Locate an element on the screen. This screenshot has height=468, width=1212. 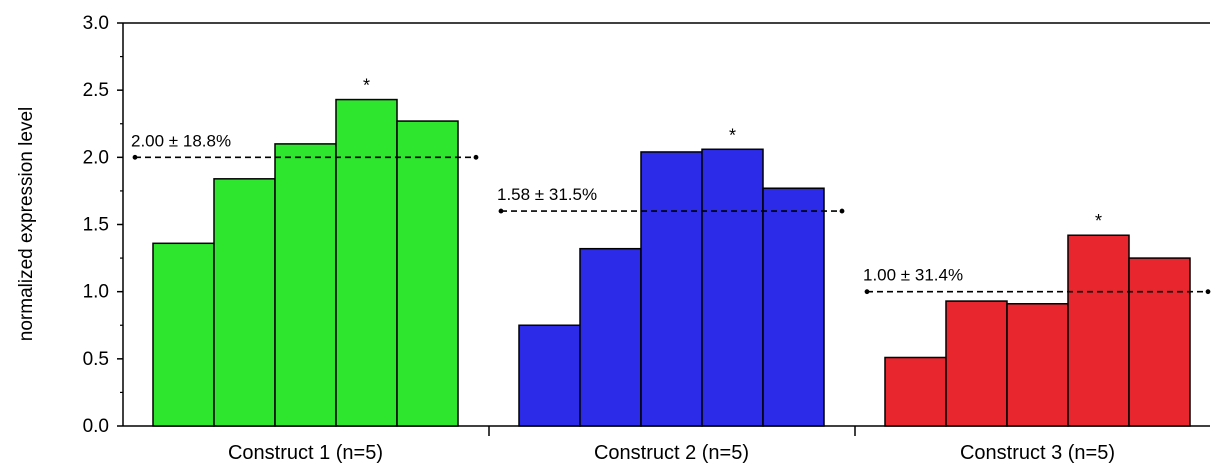
category-label: Construct 2 (n=5) is located at coordinates (671, 453).